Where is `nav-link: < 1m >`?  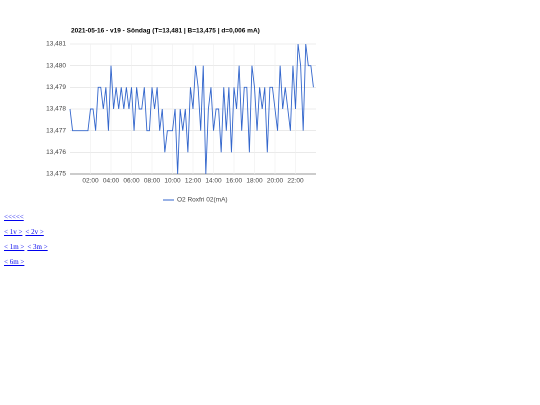 nav-link: < 1m > is located at coordinates (14, 247).